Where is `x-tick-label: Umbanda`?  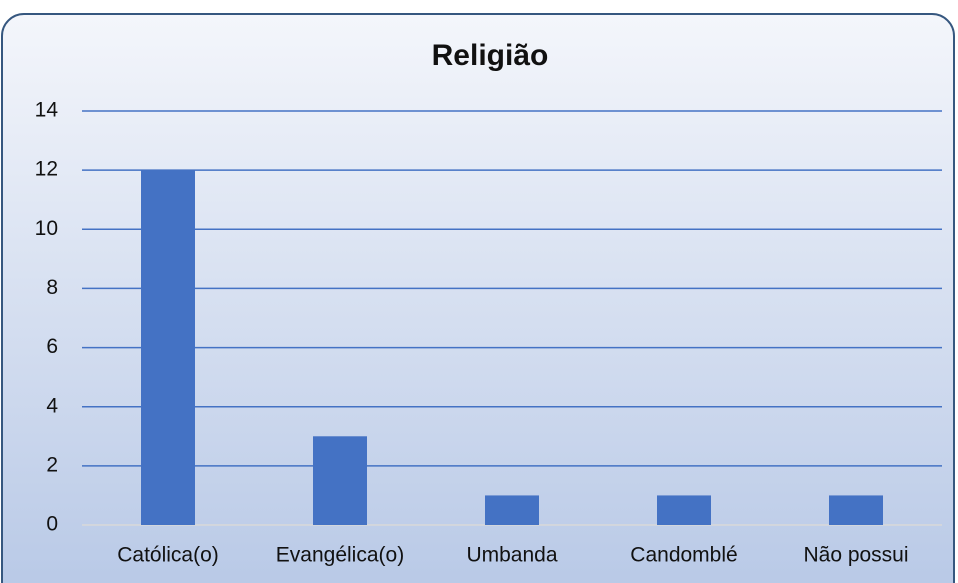
x-tick-label: Umbanda is located at coordinates (511, 555).